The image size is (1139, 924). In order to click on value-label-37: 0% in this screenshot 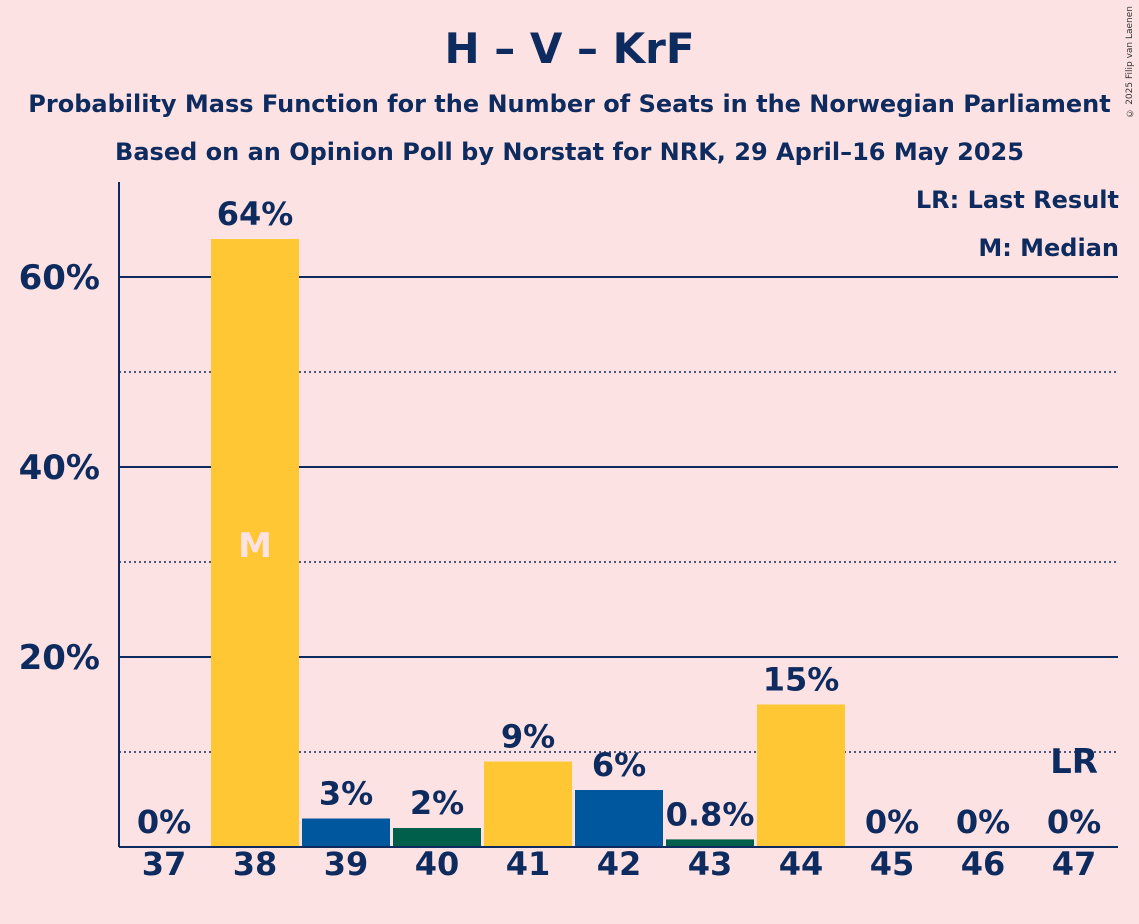, I will do `click(164, 822)`.